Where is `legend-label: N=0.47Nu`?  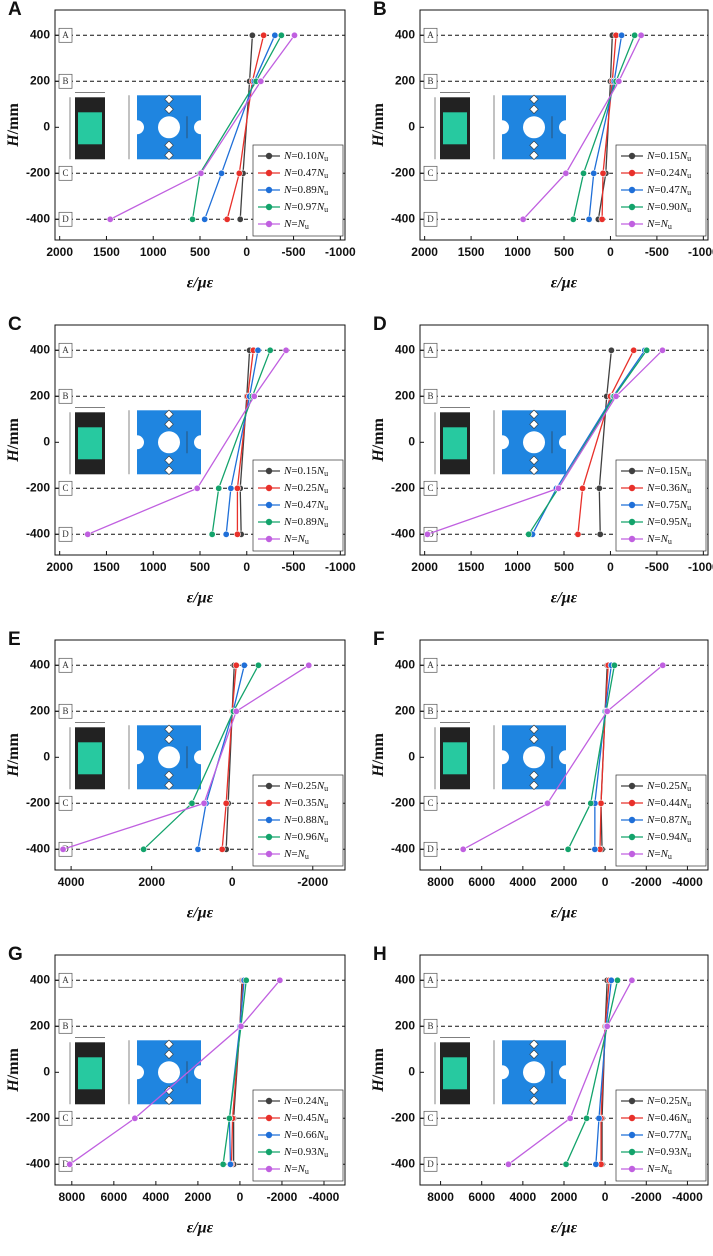
legend-label: N=0.47Nu is located at coordinates (305, 173).